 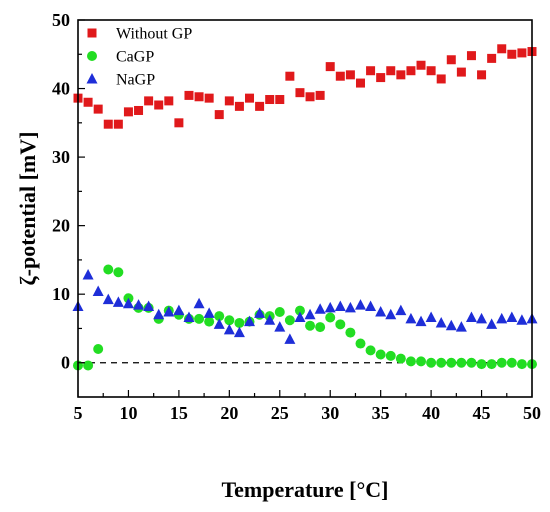 What do you see at coordinates (330, 413) in the screenshot?
I see `x-tick-label: 30` at bounding box center [330, 413].